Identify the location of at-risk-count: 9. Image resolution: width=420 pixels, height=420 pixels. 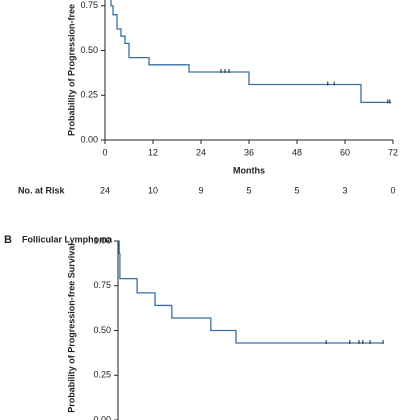
(200, 190).